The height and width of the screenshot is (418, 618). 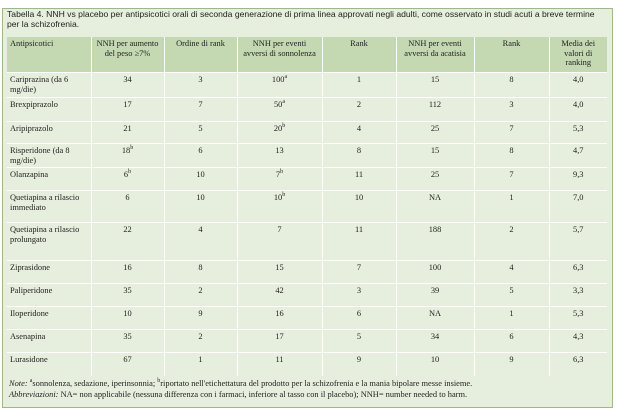 I want to click on cell-nnh-peso: 21, so click(x=127, y=132).